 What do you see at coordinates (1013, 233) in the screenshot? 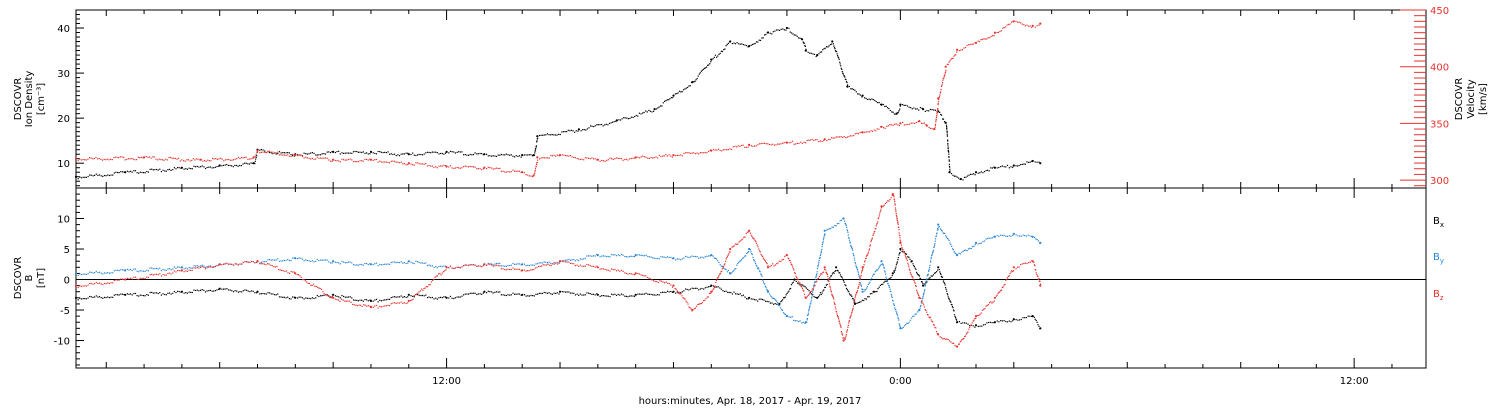
I see `data-point-by` at bounding box center [1013, 233].